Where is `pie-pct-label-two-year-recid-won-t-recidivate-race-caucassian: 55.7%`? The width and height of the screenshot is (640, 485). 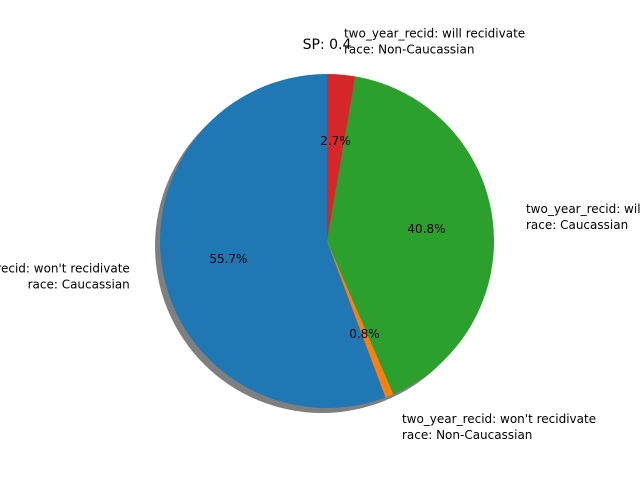
pie-pct-label-two-year-recid-won-t-recidivate-race-caucassian: 55.7% is located at coordinates (228, 259).